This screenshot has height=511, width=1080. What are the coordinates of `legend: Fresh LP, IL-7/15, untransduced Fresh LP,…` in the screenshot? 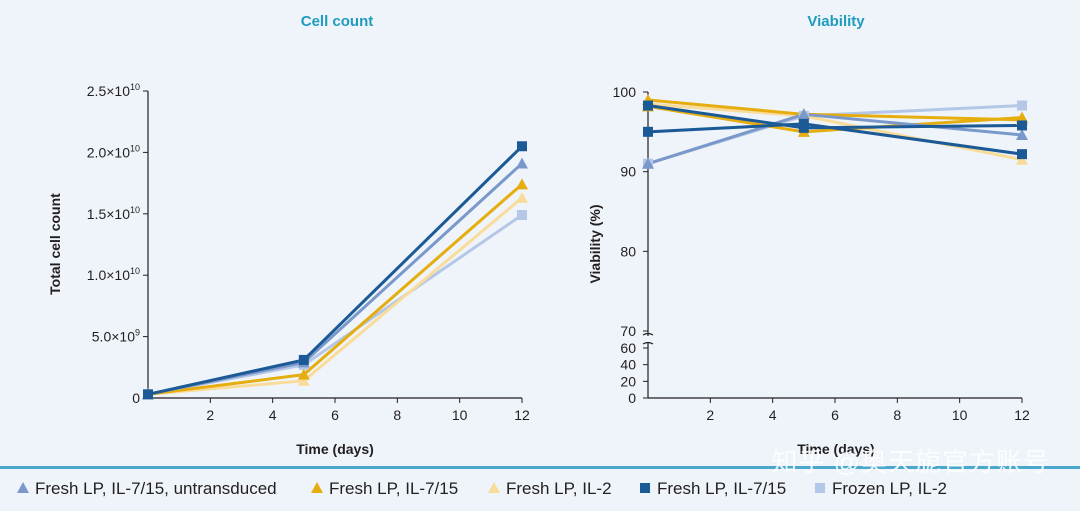 It's located at (482, 488).